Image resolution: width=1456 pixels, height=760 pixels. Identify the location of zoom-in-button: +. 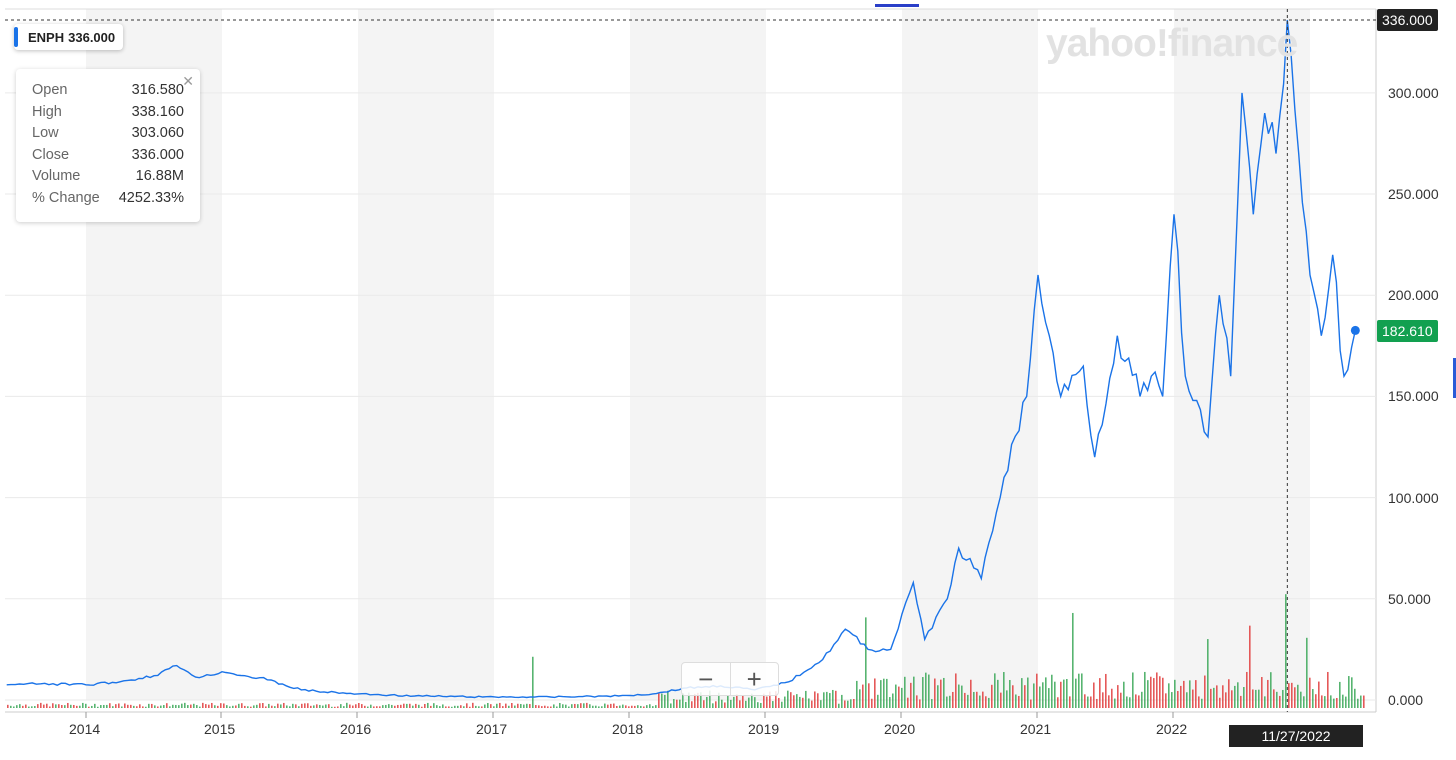
(754, 679).